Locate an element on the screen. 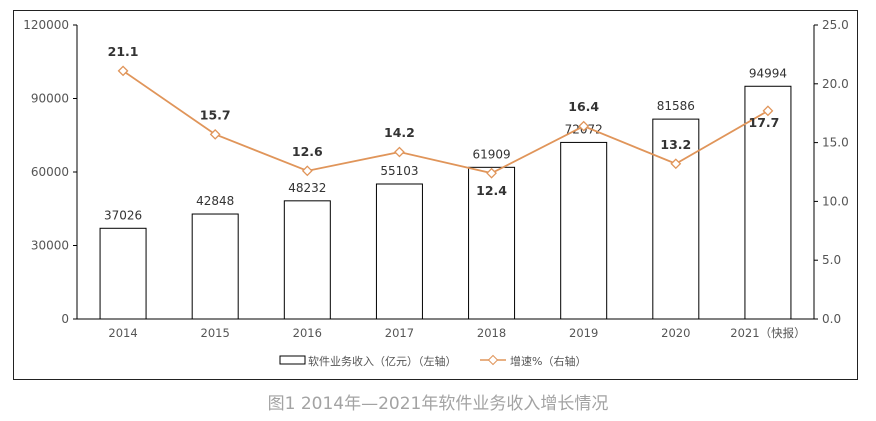 The height and width of the screenshot is (421, 876). left-tick-label: 120000 is located at coordinates (46, 25).